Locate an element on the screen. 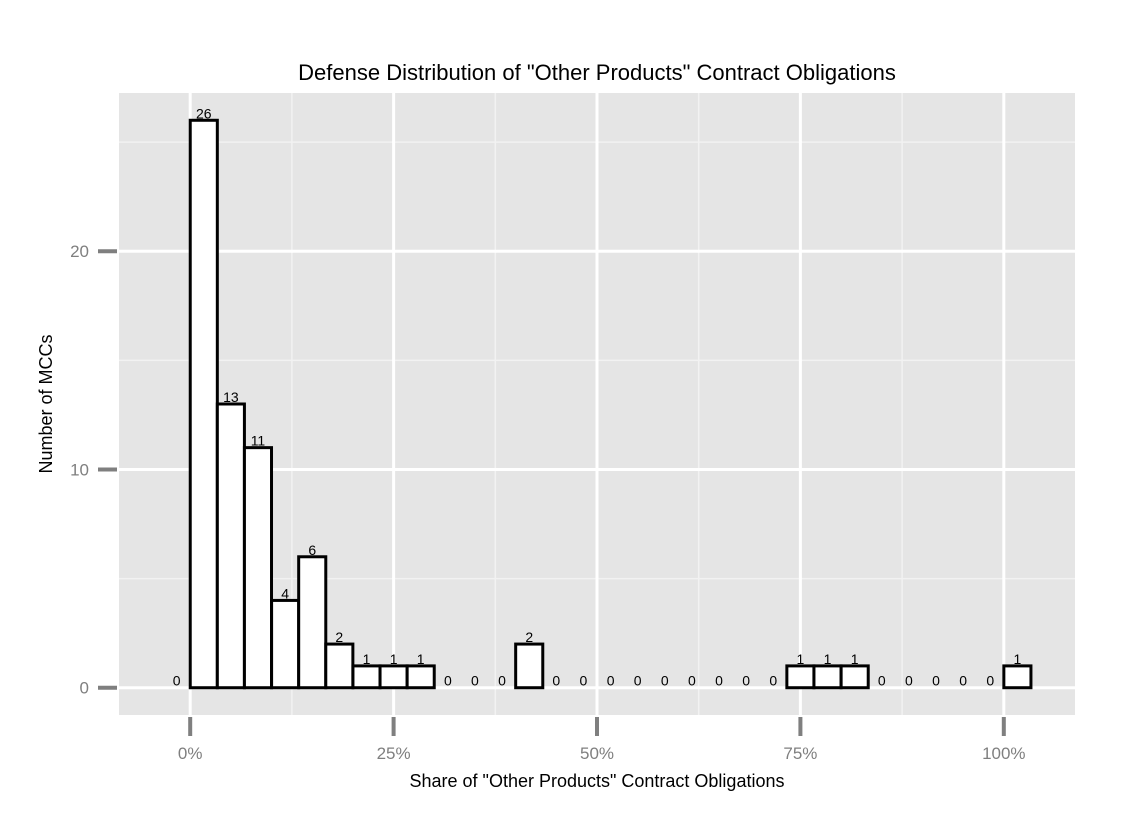  x-tick-label: 50% is located at coordinates (597, 753).